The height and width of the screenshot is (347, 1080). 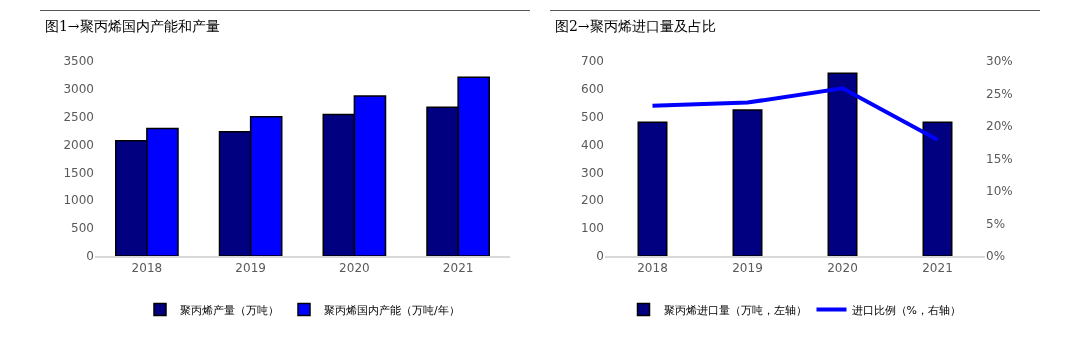 What do you see at coordinates (906, 310) in the screenshot?
I see `legend-label: 进口比例（%，右轴）` at bounding box center [906, 310].